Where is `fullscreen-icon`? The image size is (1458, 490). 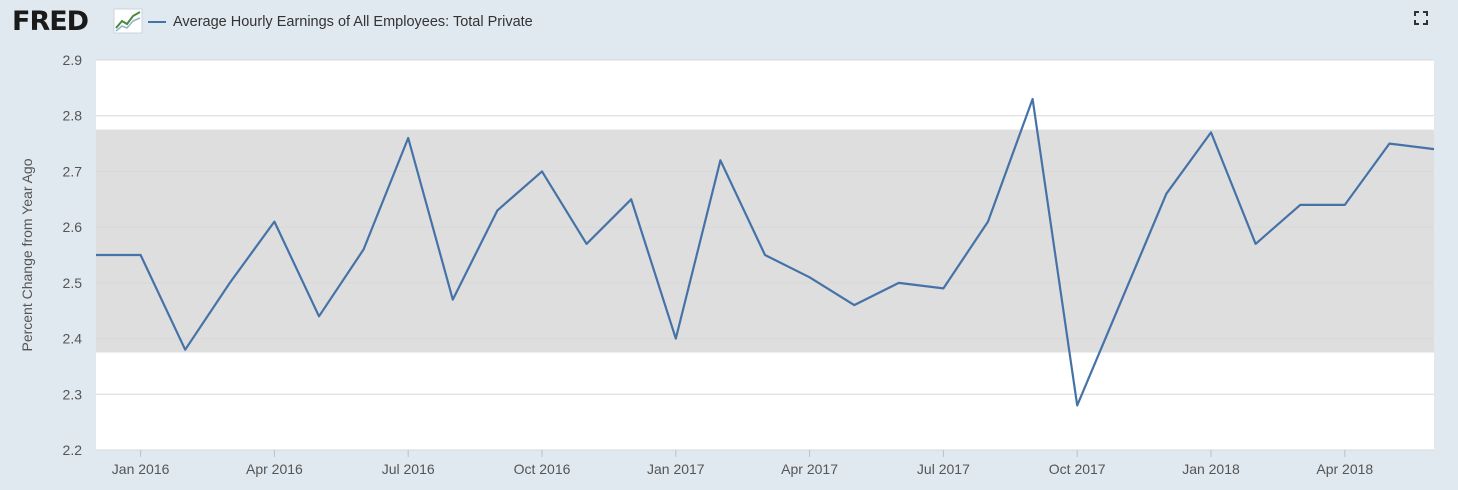 fullscreen-icon is located at coordinates (1421, 18).